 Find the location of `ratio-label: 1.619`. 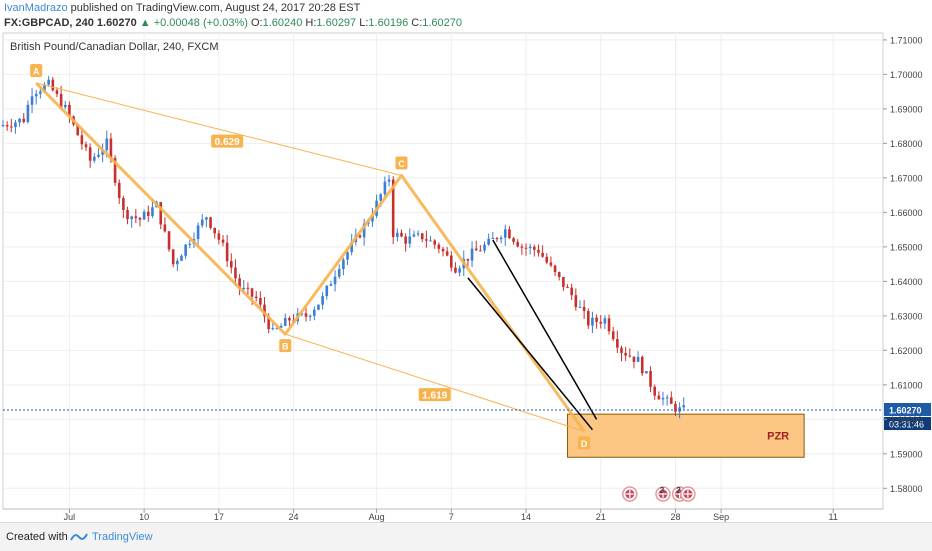

ratio-label: 1.619 is located at coordinates (434, 396).